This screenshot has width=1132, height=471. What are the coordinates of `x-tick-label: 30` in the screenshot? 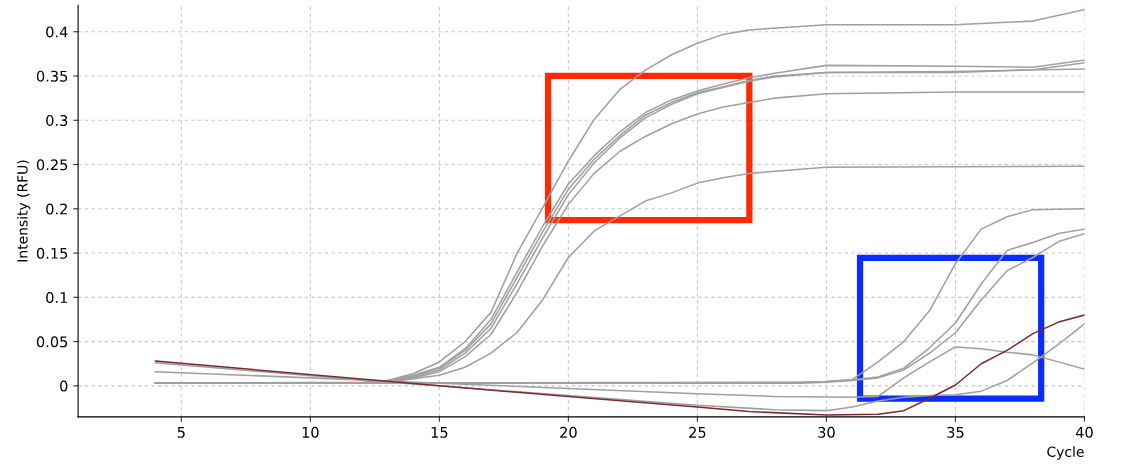 It's located at (826, 432).